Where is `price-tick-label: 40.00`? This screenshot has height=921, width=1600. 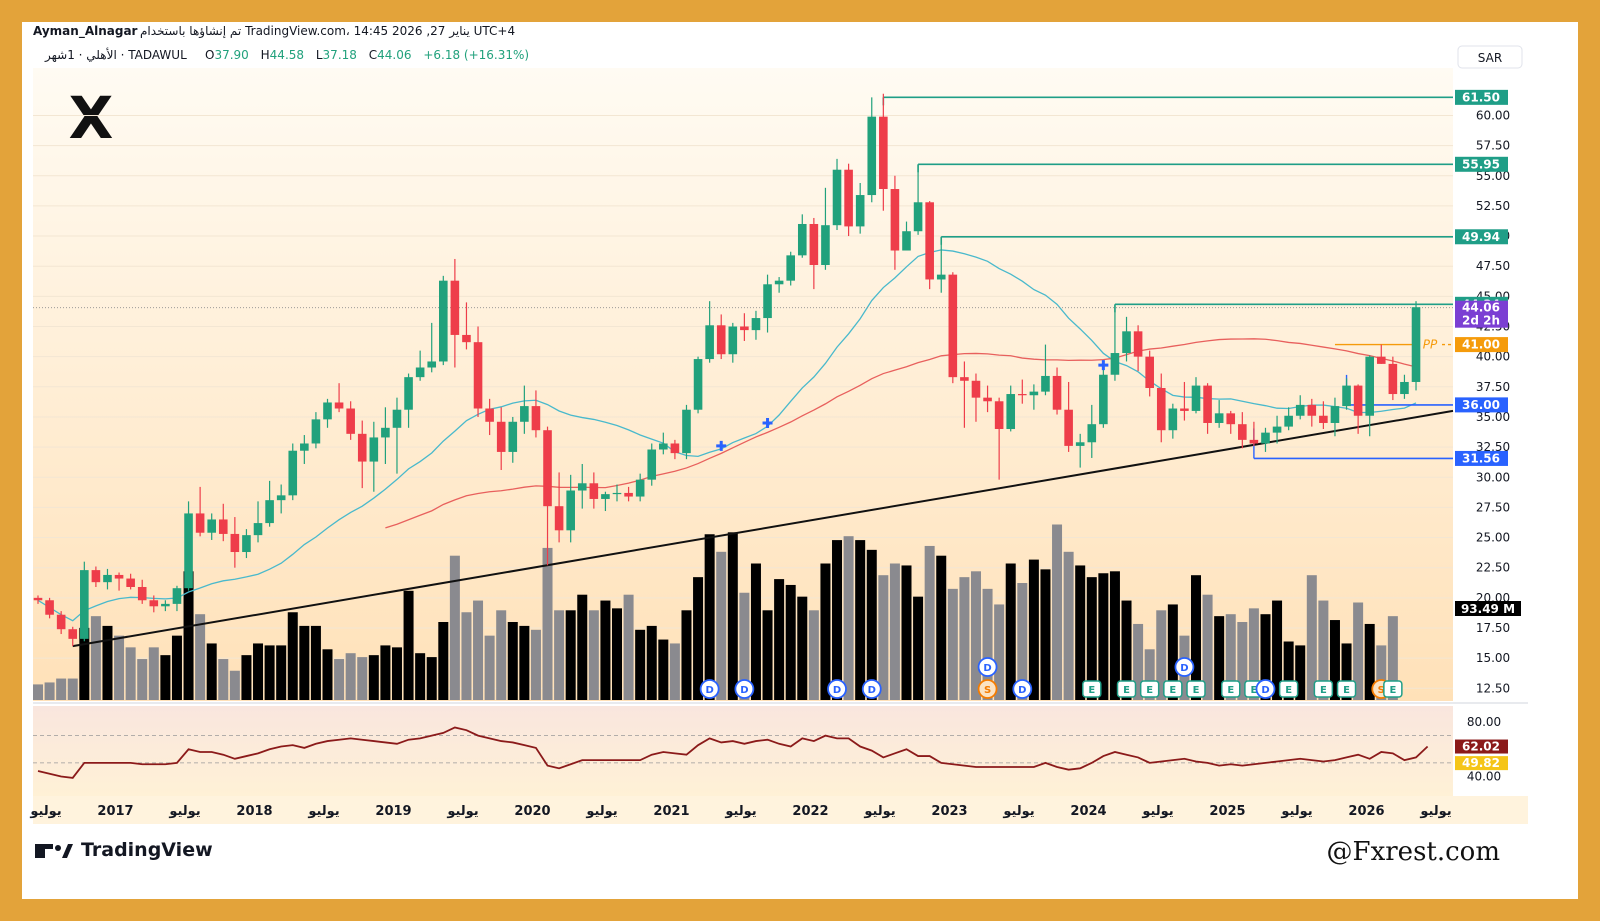 price-tick-label: 40.00 is located at coordinates (1493, 357).